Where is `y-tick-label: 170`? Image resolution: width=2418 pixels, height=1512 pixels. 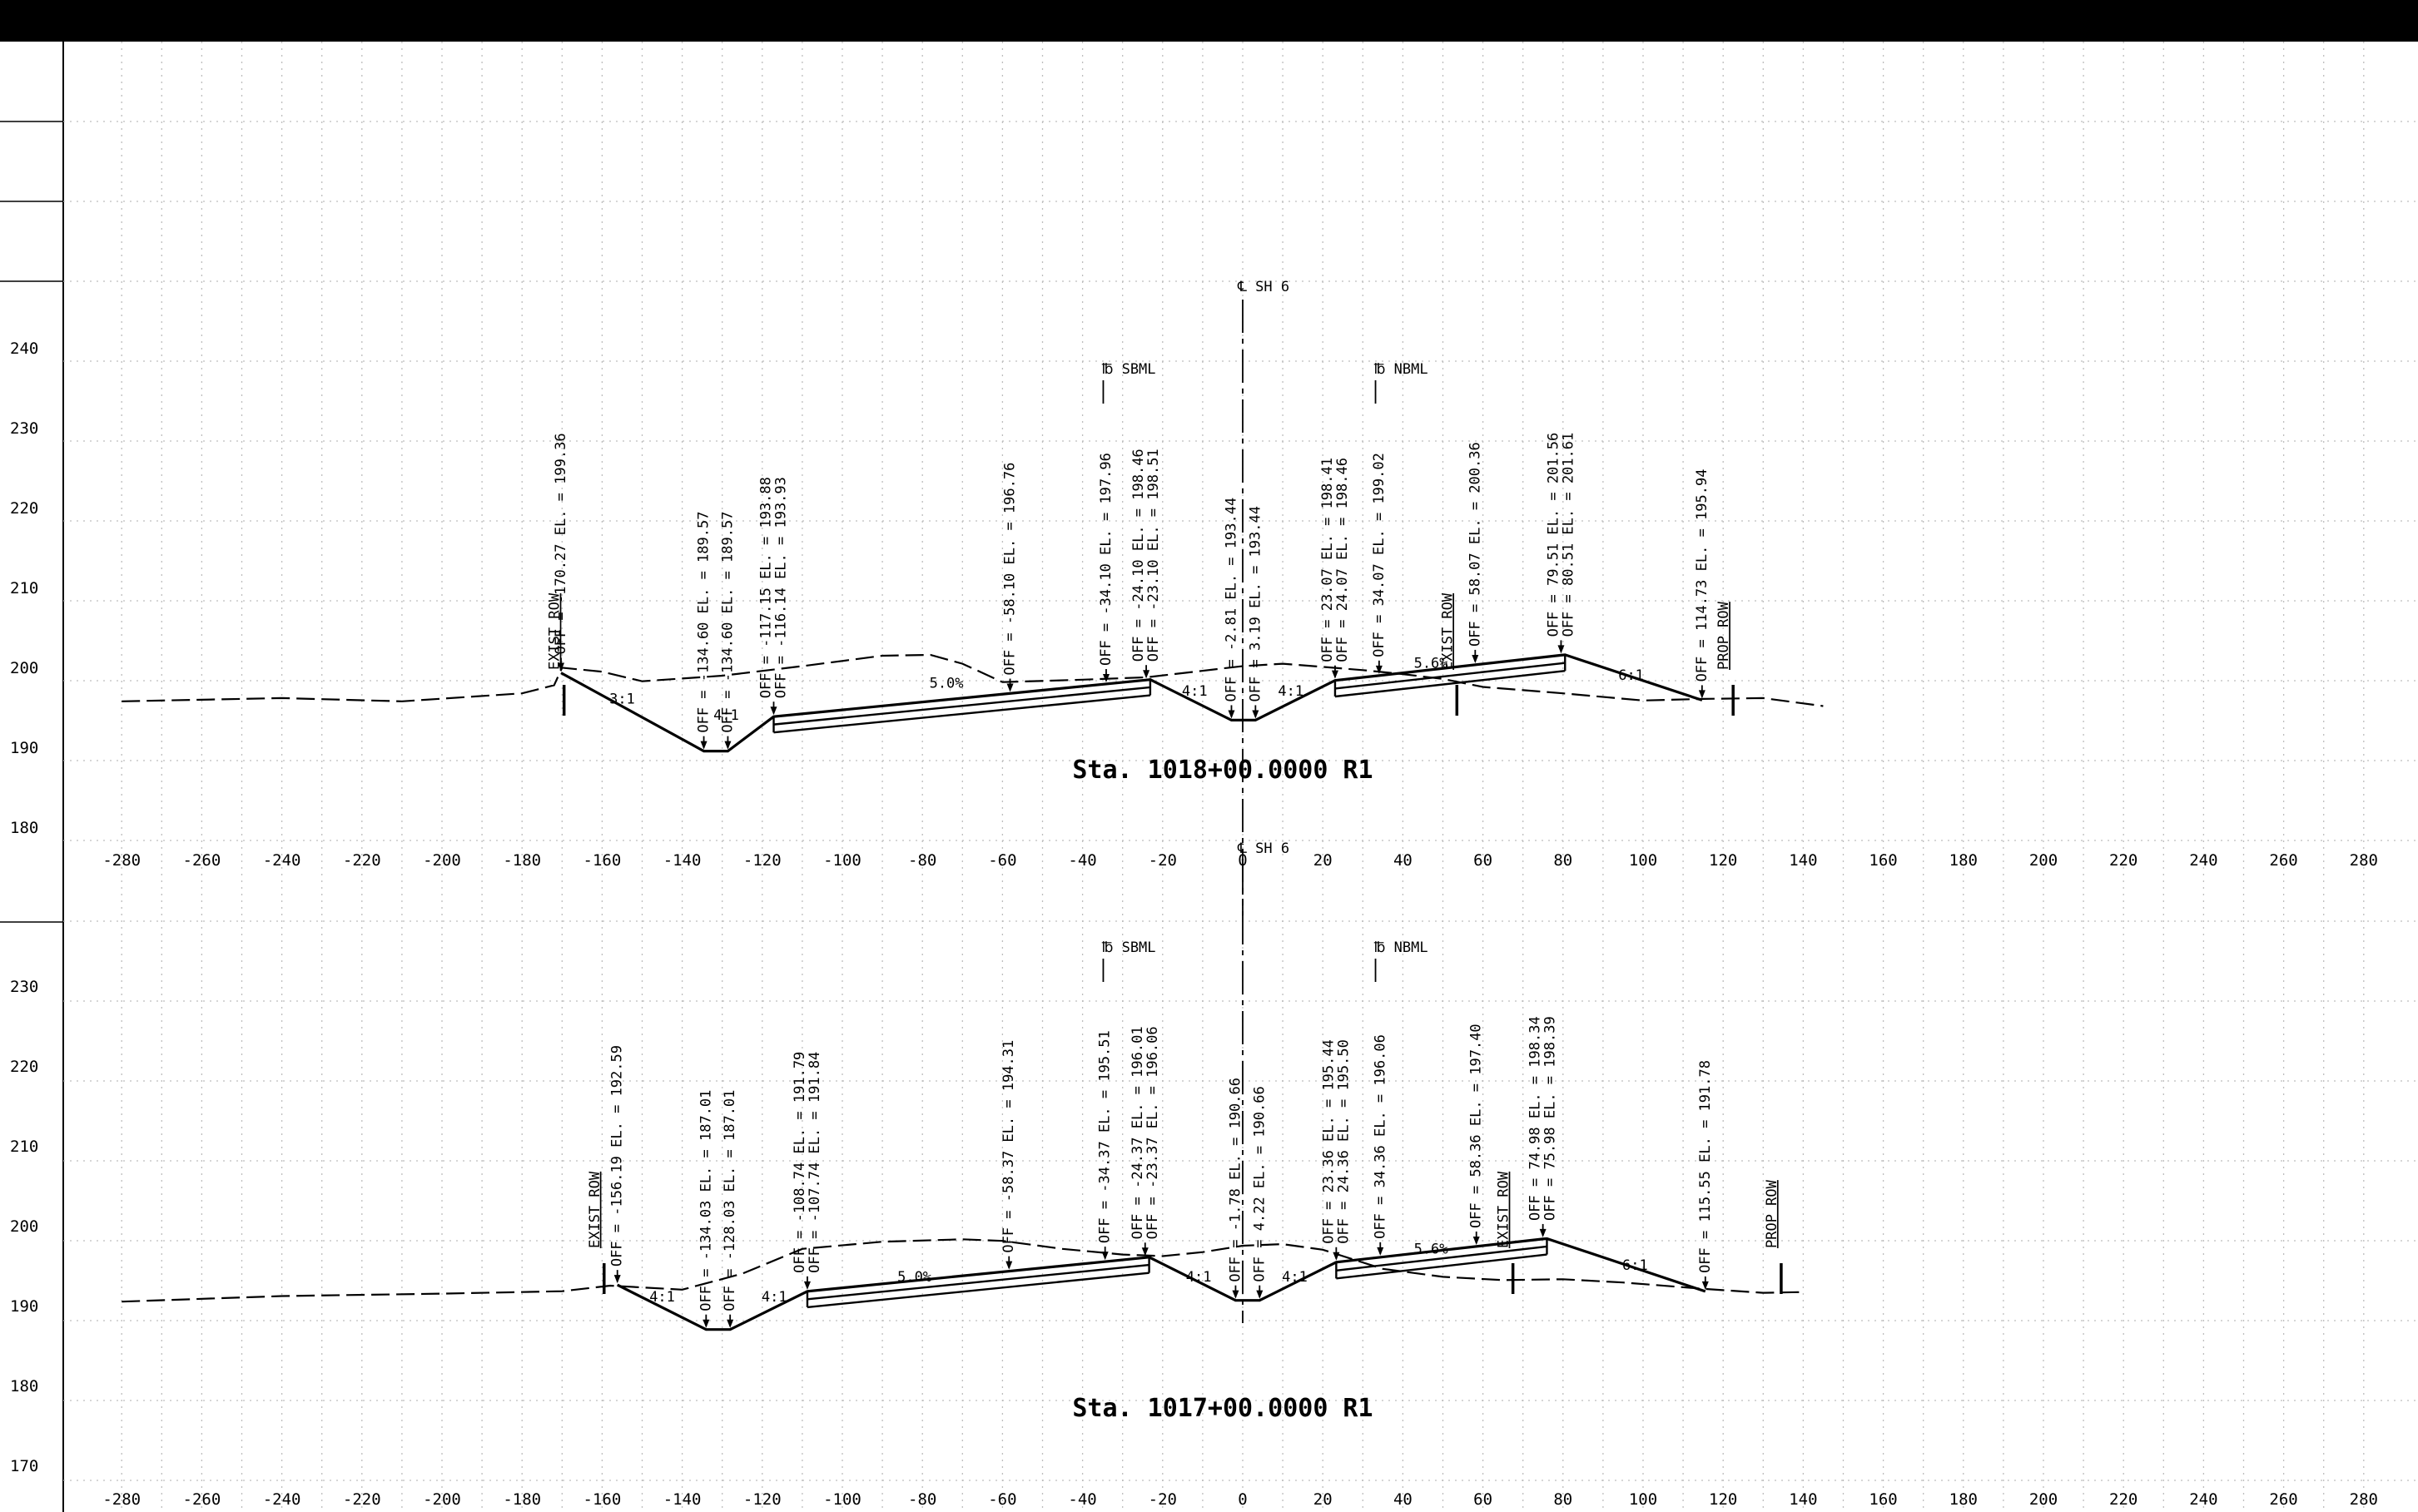
y-tick-label: 170 is located at coordinates (24, 1466).